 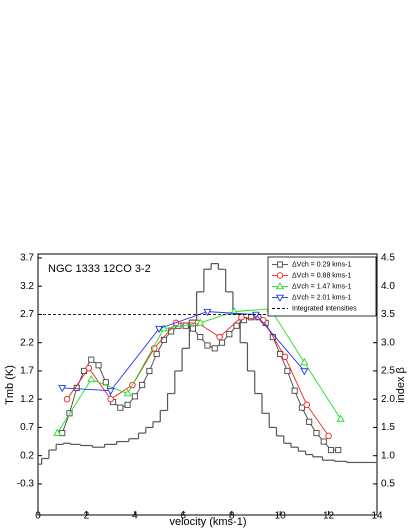 What do you see at coordinates (27, 371) in the screenshot?
I see `y-tick-label: 1.7` at bounding box center [27, 371].